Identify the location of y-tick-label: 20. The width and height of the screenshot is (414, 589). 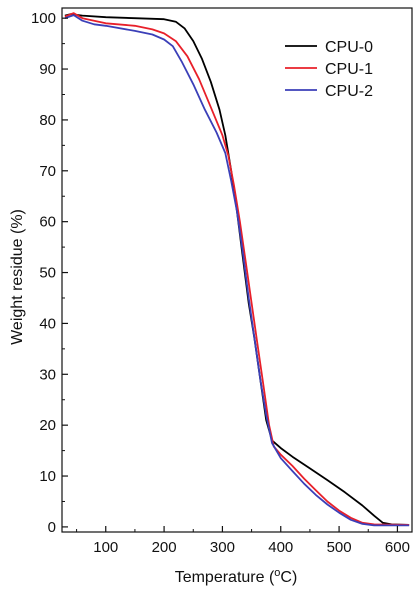
(47, 425).